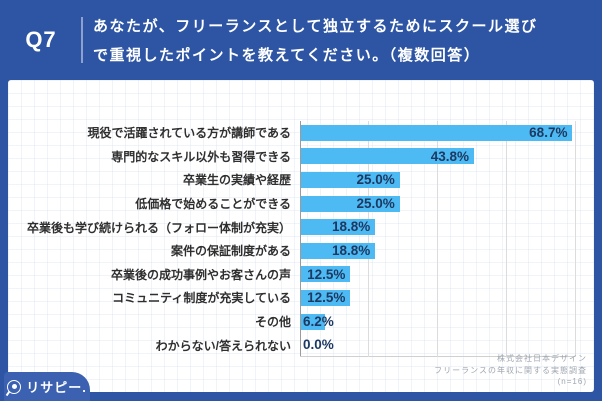 The height and width of the screenshot is (401, 602). I want to click on source-note: 株式会社日本デザイン フリーランスの年収に関する実態調査 (n=16), so click(510, 370).